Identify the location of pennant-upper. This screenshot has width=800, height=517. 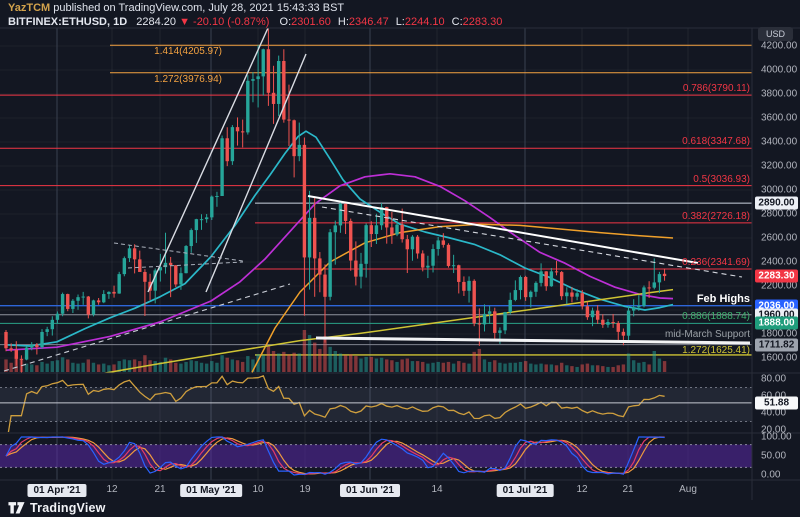
(178, 252).